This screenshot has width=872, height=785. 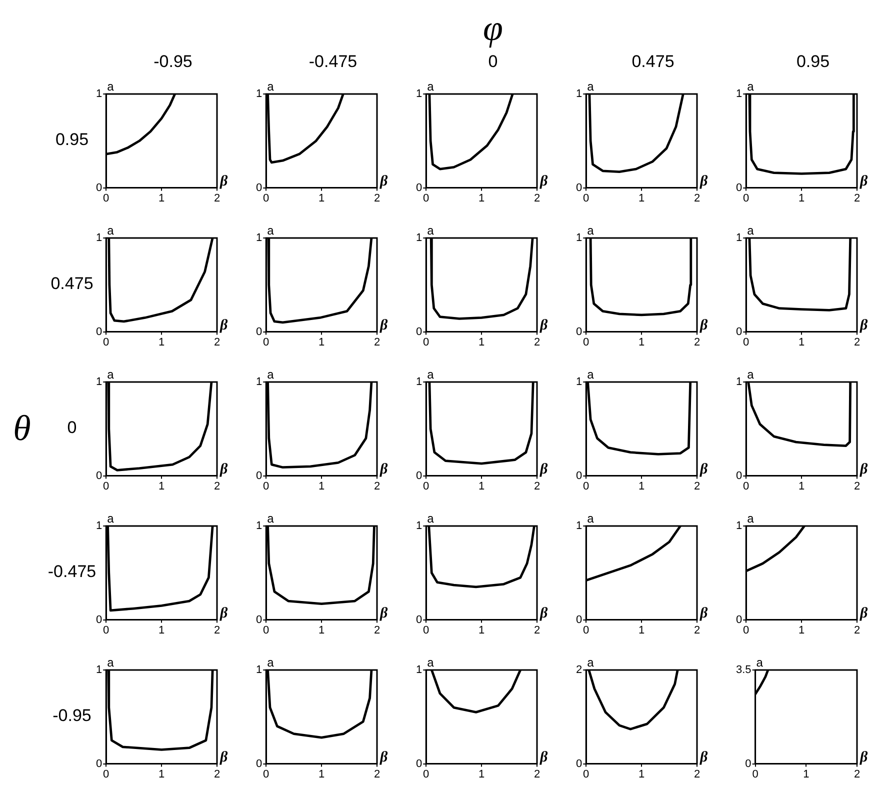 I want to click on text: θ, so click(x=22, y=428).